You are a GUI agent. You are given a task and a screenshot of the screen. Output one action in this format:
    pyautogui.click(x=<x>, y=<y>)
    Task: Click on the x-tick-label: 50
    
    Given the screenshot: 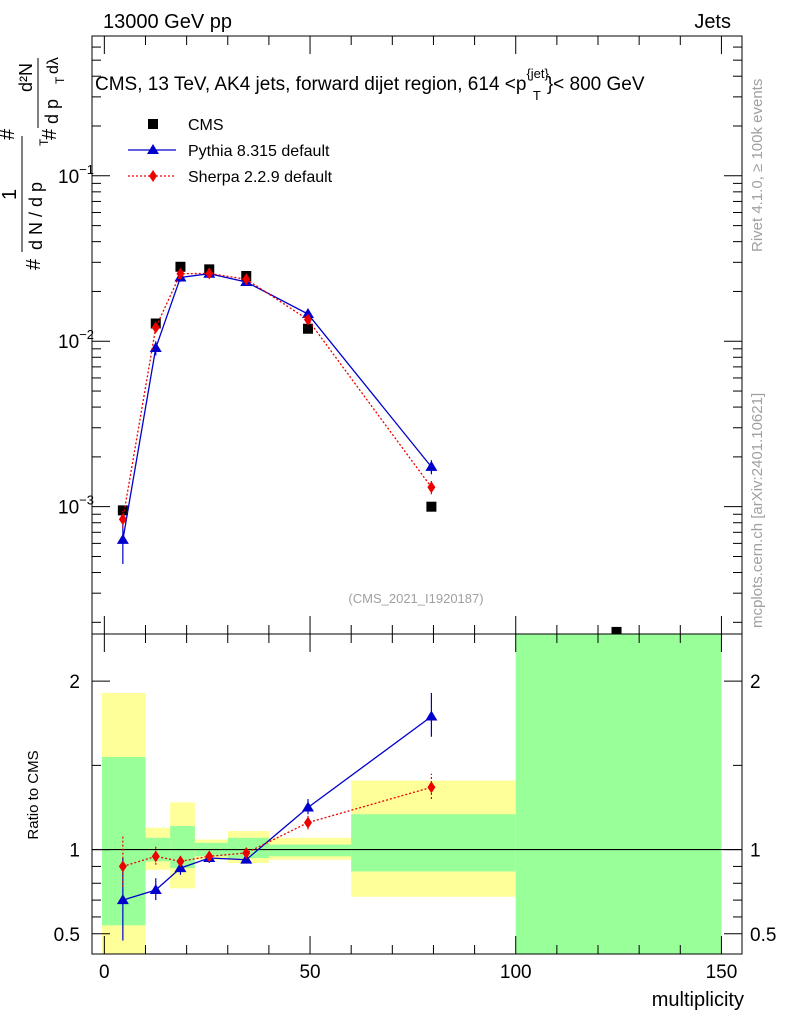 What is the action you would take?
    pyautogui.click(x=309, y=972)
    